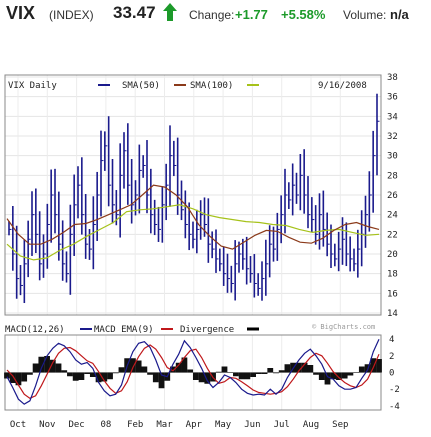 This screenshot has width=431, height=437. What do you see at coordinates (392, 294) in the screenshot?
I see `price-y-tick: 16` at bounding box center [392, 294].